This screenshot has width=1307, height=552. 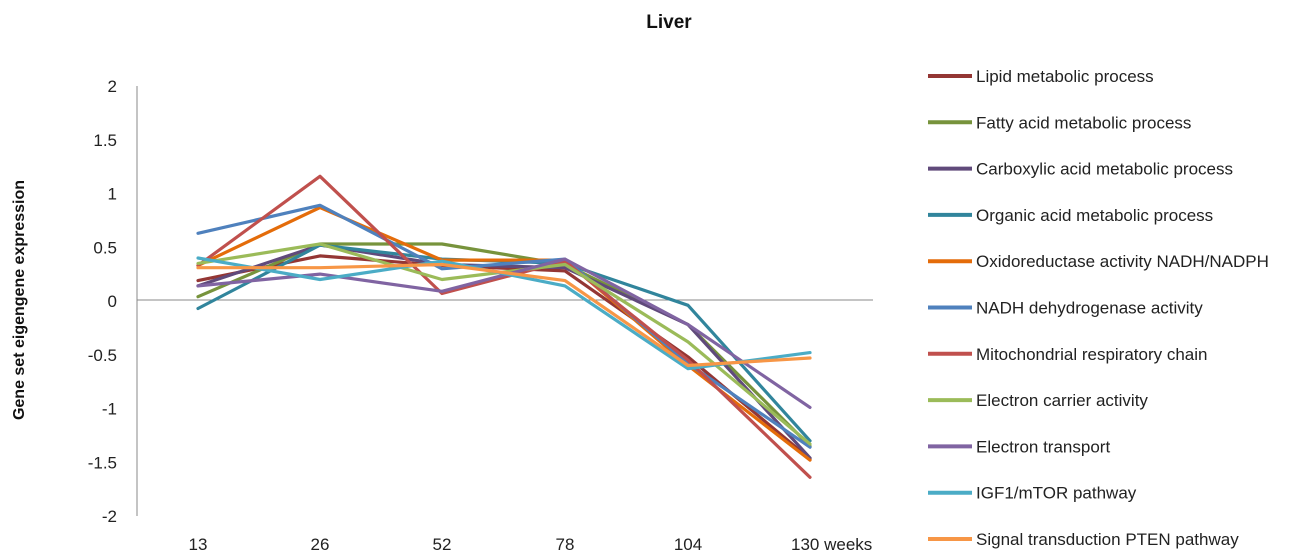 I want to click on x-ticks: 13 26 52 78 104 130 weeks, so click(x=531, y=543).